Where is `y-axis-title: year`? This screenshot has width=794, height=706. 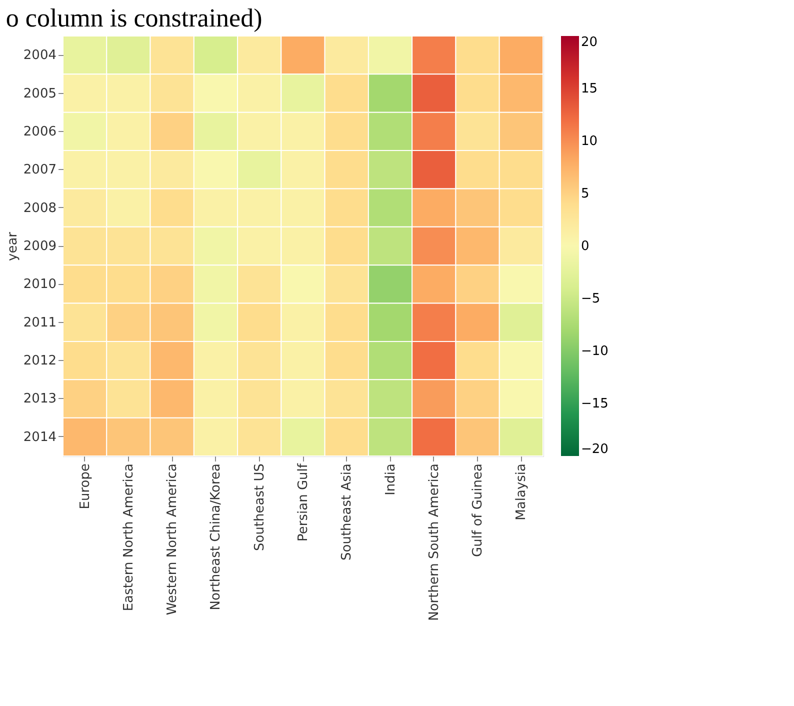
y-axis-title: year is located at coordinates (12, 246).